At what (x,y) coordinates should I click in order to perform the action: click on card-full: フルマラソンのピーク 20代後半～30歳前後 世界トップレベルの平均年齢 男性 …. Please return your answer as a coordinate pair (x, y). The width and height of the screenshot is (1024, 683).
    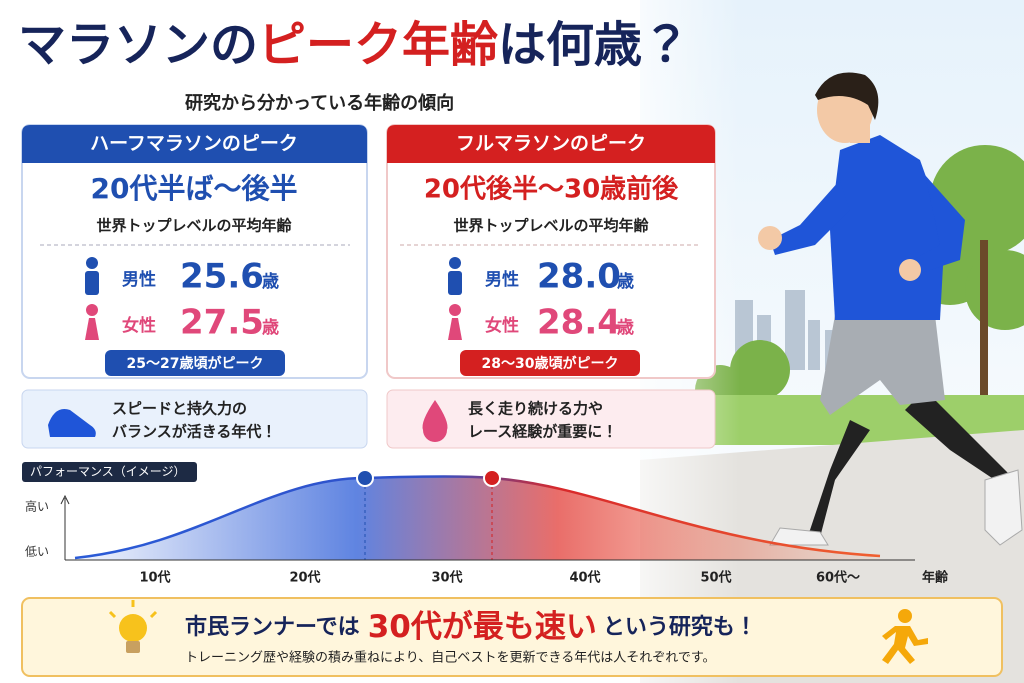
    Looking at the image, I should click on (551, 251).